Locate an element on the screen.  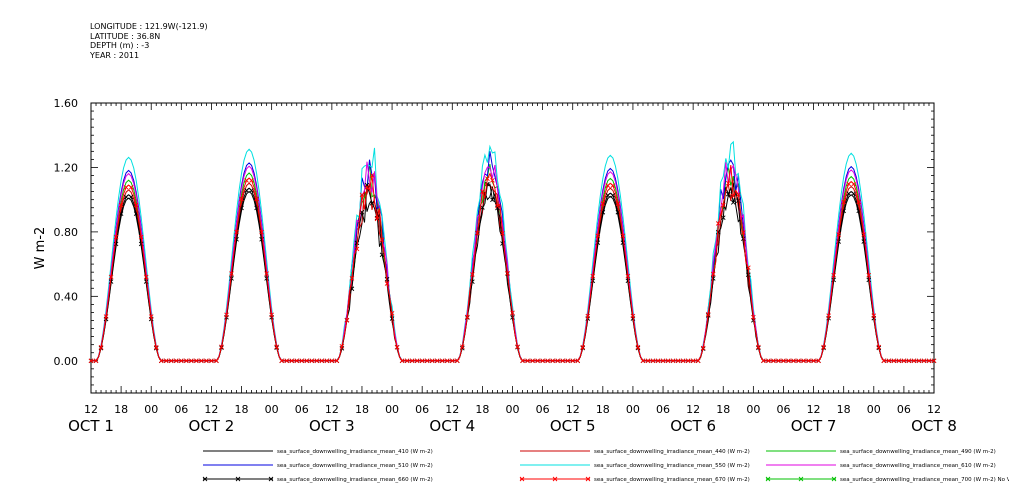
x-day-label: OCT 7 is located at coordinates (814, 426).